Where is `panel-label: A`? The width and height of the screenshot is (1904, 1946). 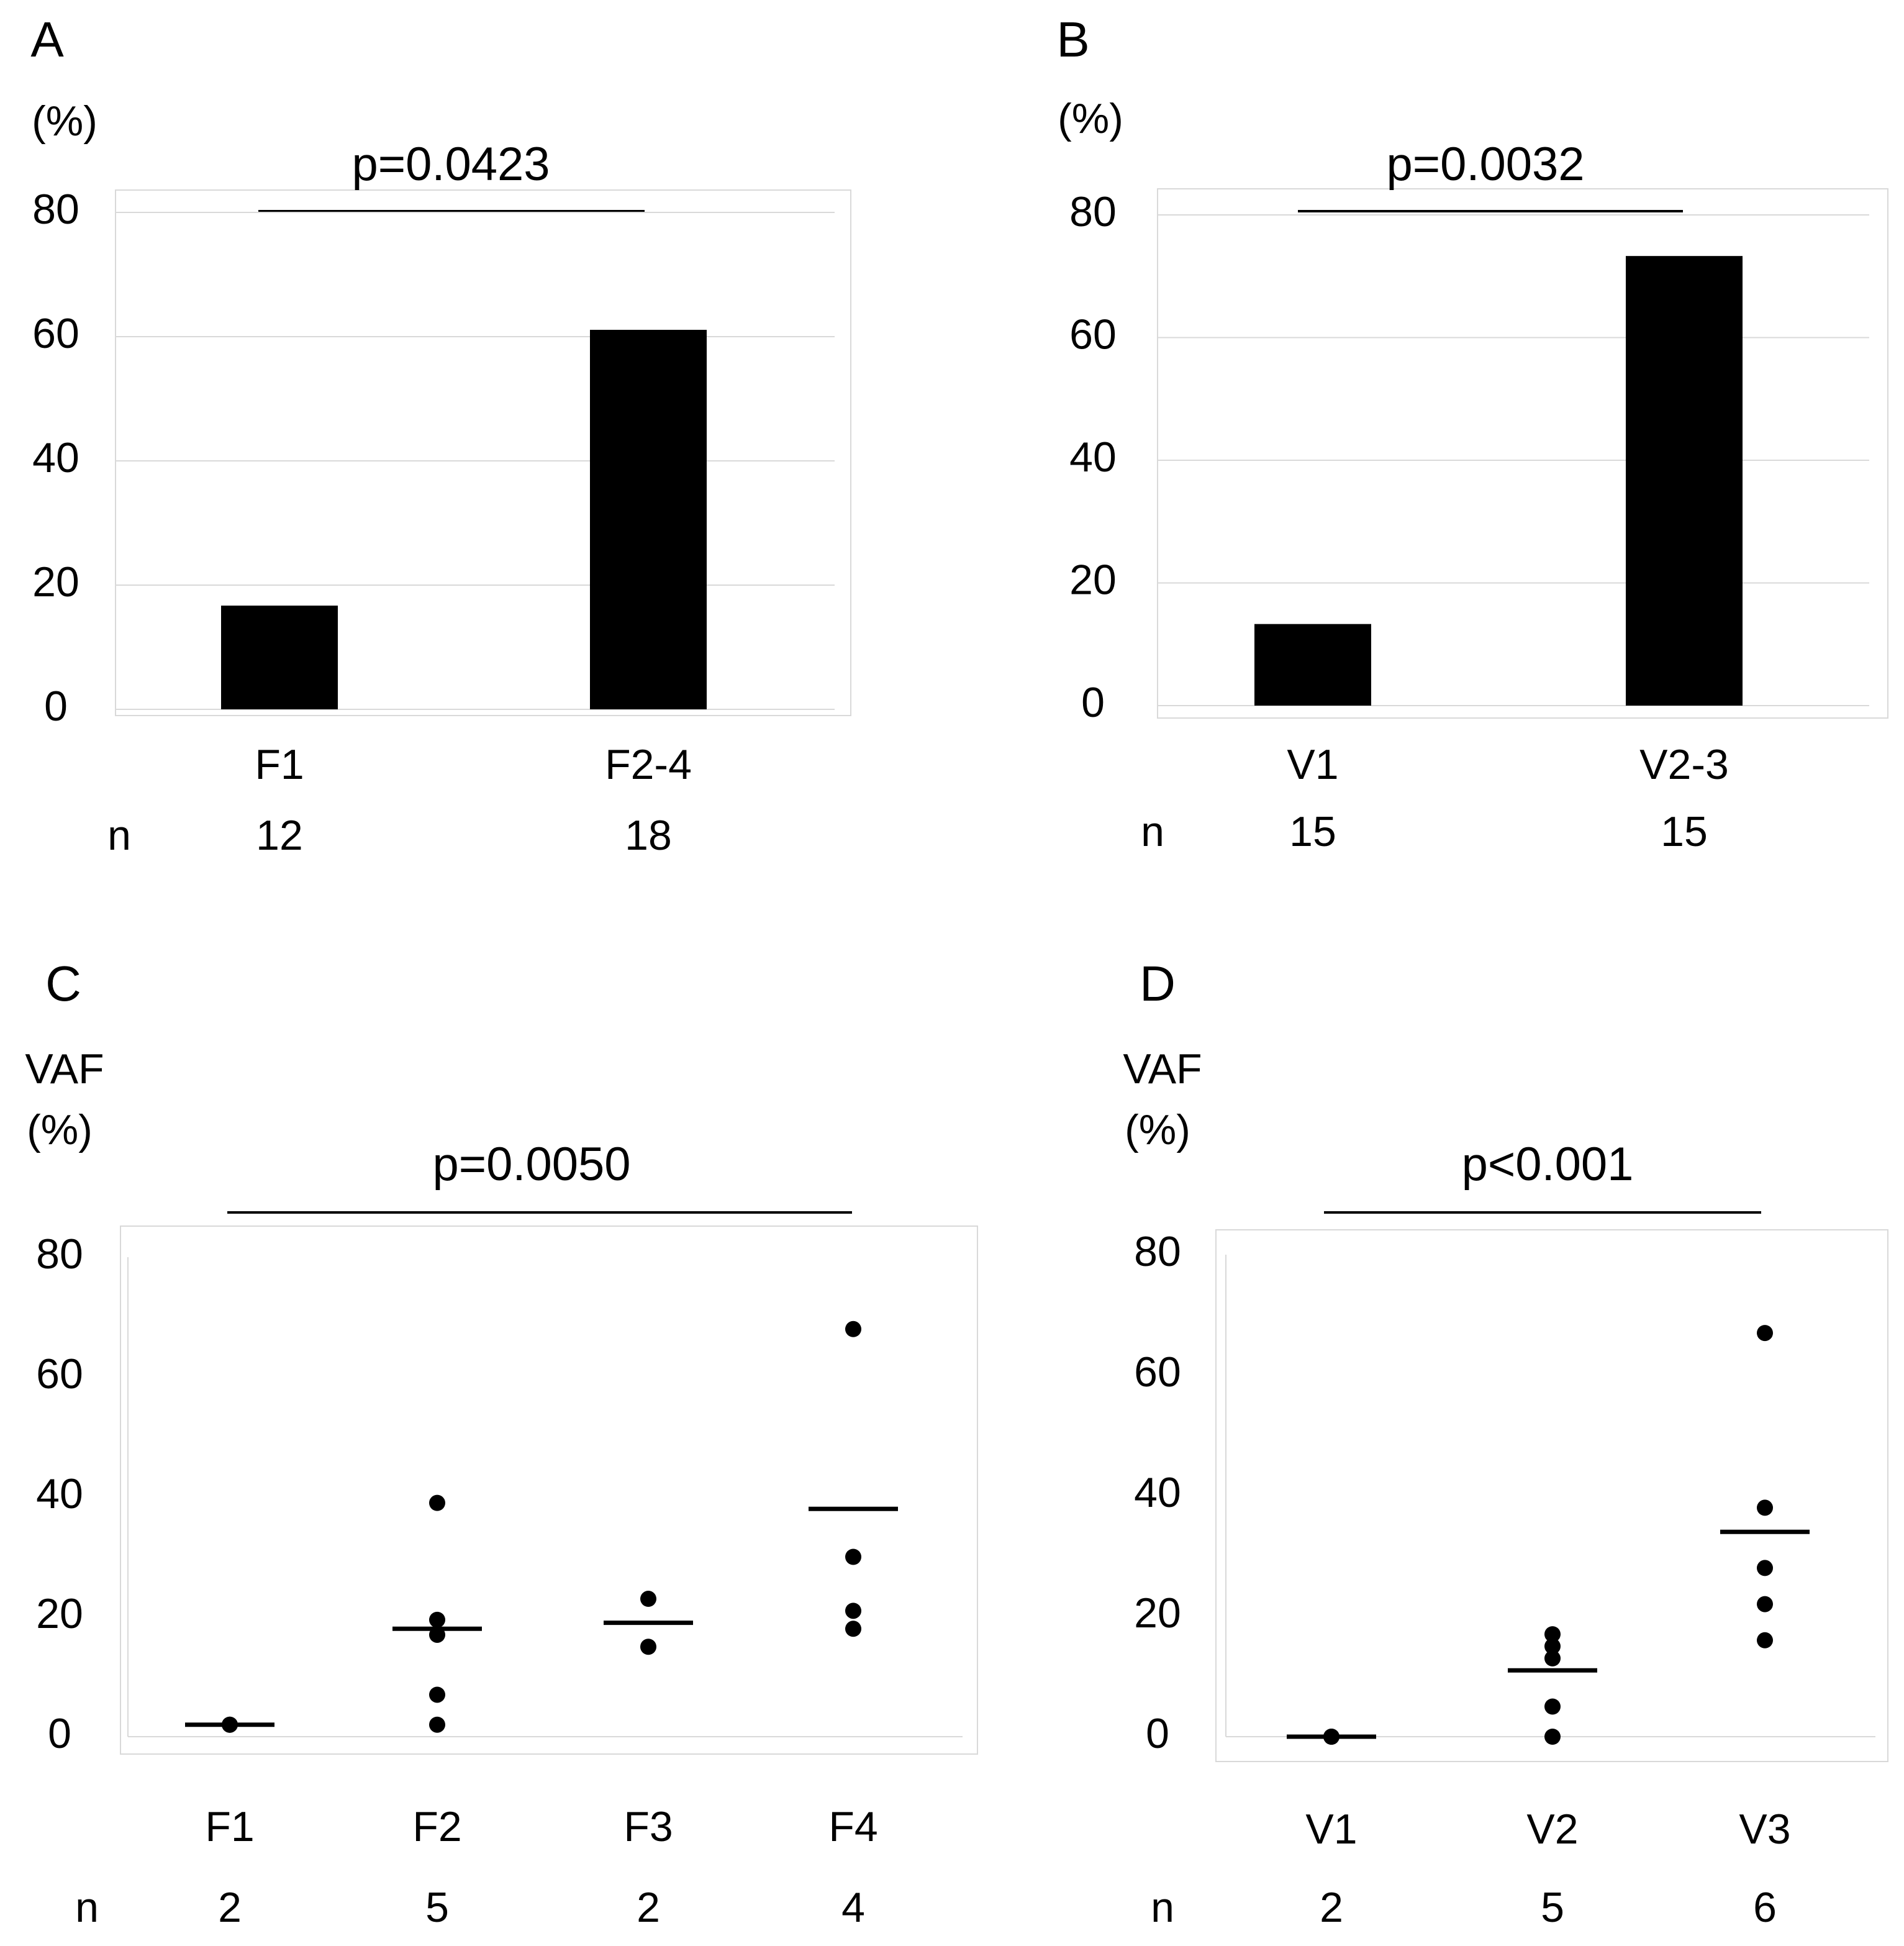 panel-label: A is located at coordinates (47, 39).